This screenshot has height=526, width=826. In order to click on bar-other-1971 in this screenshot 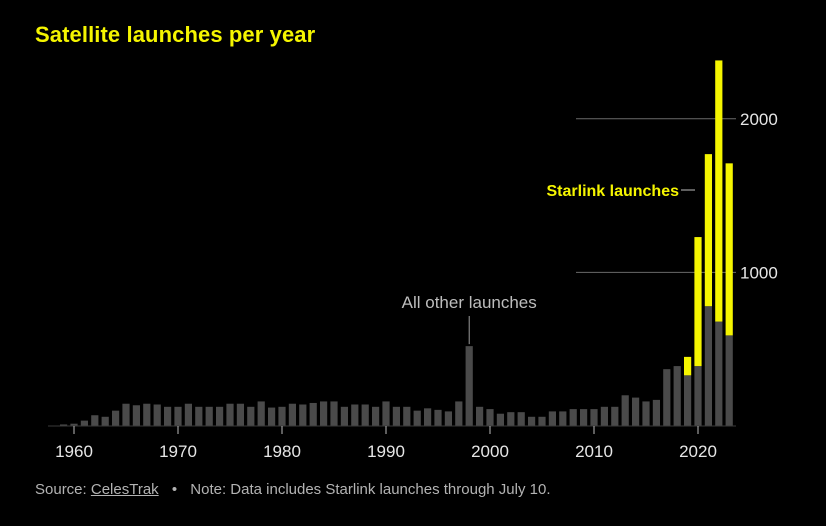, I will do `click(188, 414)`.